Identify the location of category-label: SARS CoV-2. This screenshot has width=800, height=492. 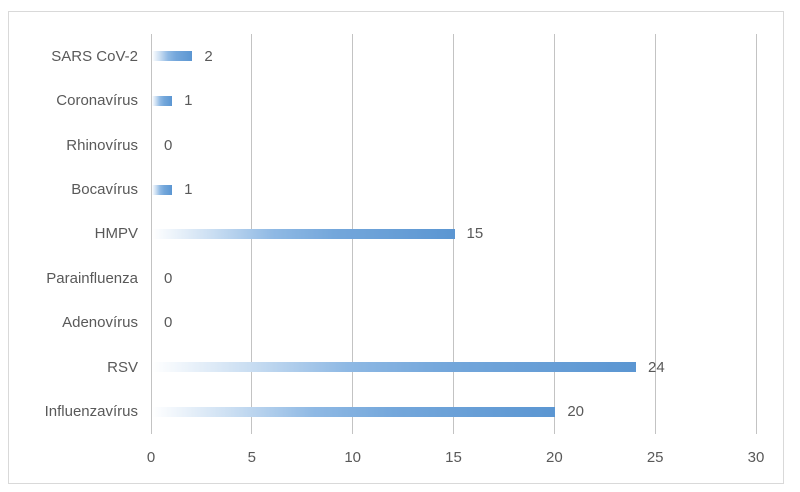
(94, 56).